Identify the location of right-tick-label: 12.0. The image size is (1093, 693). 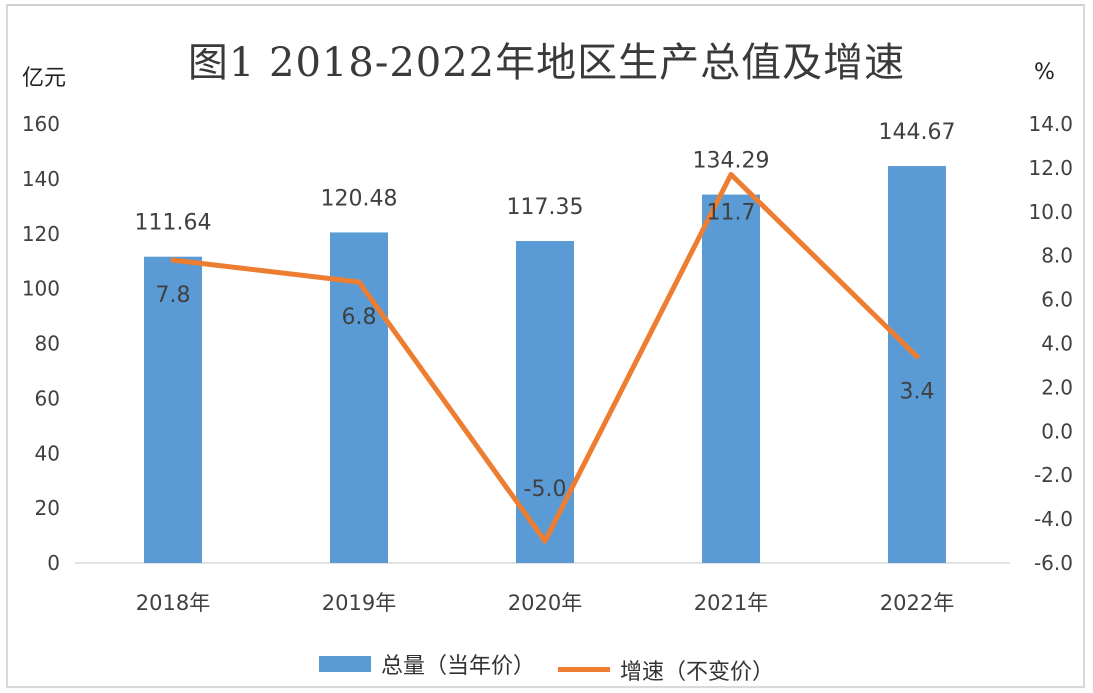
(1050, 168).